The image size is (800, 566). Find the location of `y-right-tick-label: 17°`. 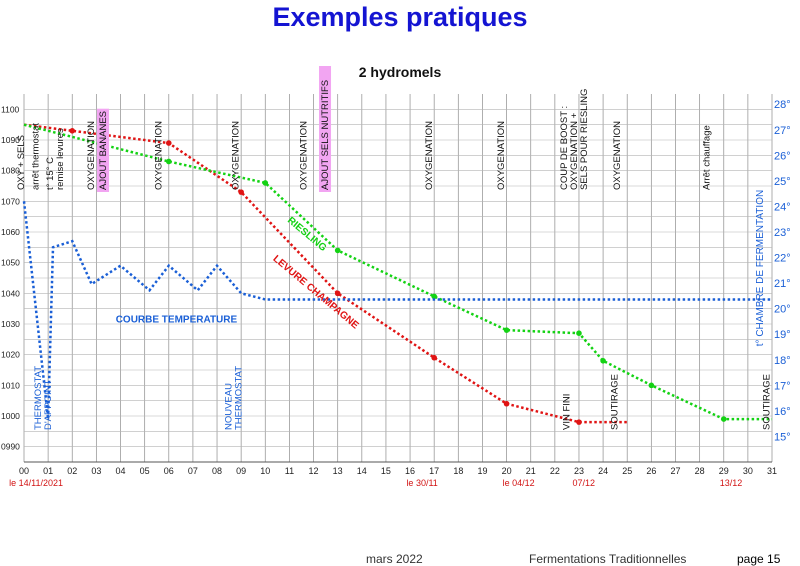

y-right-tick-label: 17° is located at coordinates (782, 386).